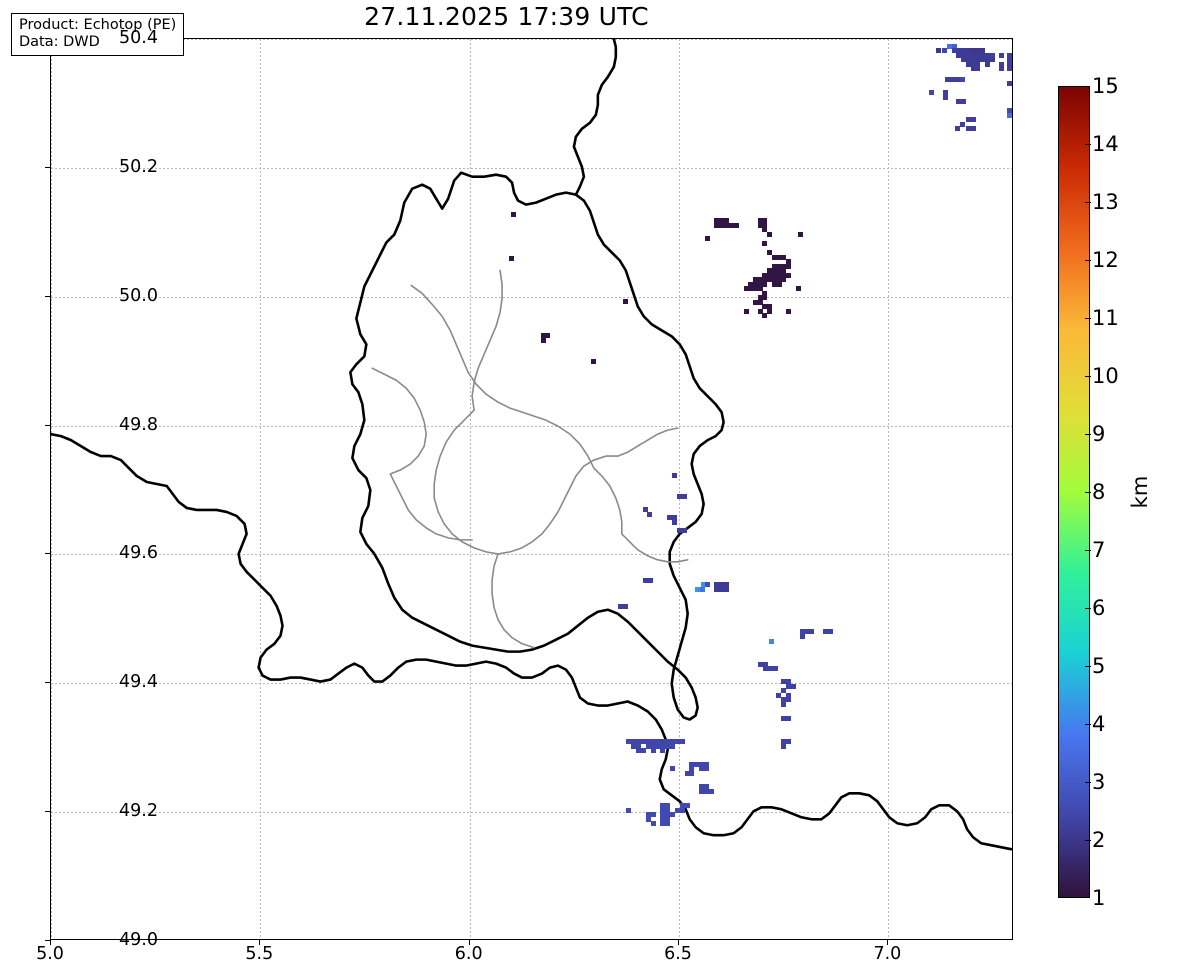 This screenshot has width=1178, height=976. Describe the element at coordinates (887, 954) in the screenshot. I see `x-axis-tick-label: 7.0` at that location.